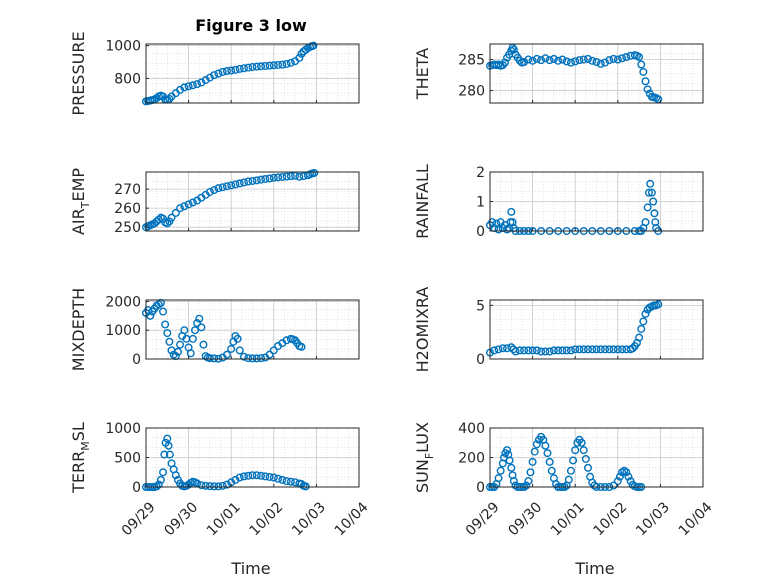  Describe the element at coordinates (422, 74) in the screenshot. I see `y-axis-label: THETA` at that location.